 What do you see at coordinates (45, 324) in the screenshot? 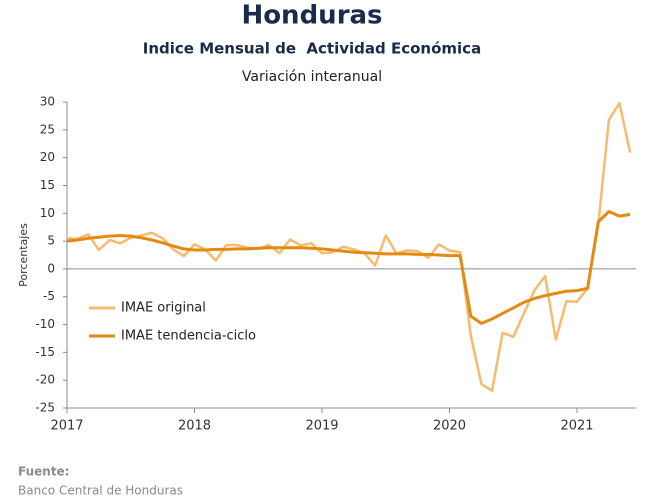
I see `y-tick-label: -10` at bounding box center [45, 324].